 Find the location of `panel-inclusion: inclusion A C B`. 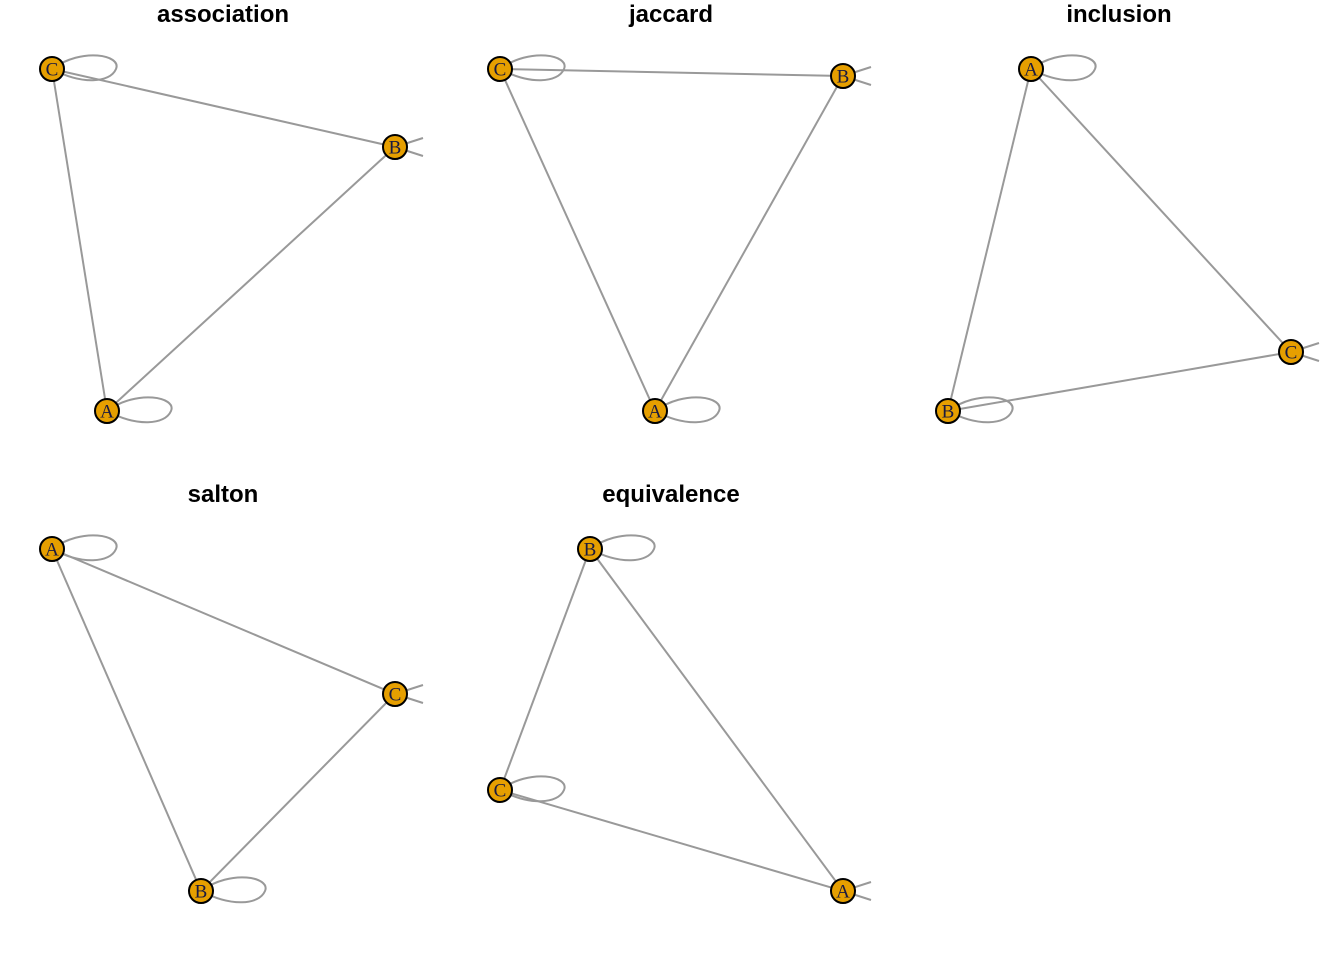

panel-inclusion: inclusion A C B is located at coordinates (1127, 212).